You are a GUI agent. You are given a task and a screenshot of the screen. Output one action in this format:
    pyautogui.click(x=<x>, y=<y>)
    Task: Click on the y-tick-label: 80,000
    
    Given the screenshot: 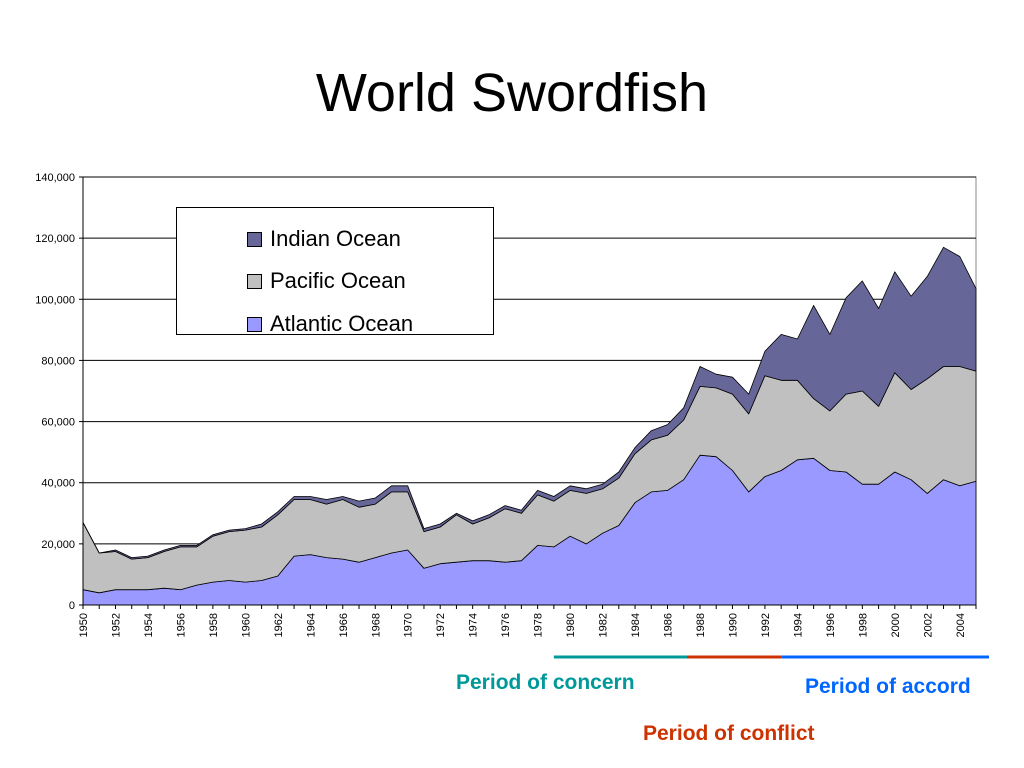 What is the action you would take?
    pyautogui.click(x=58, y=361)
    